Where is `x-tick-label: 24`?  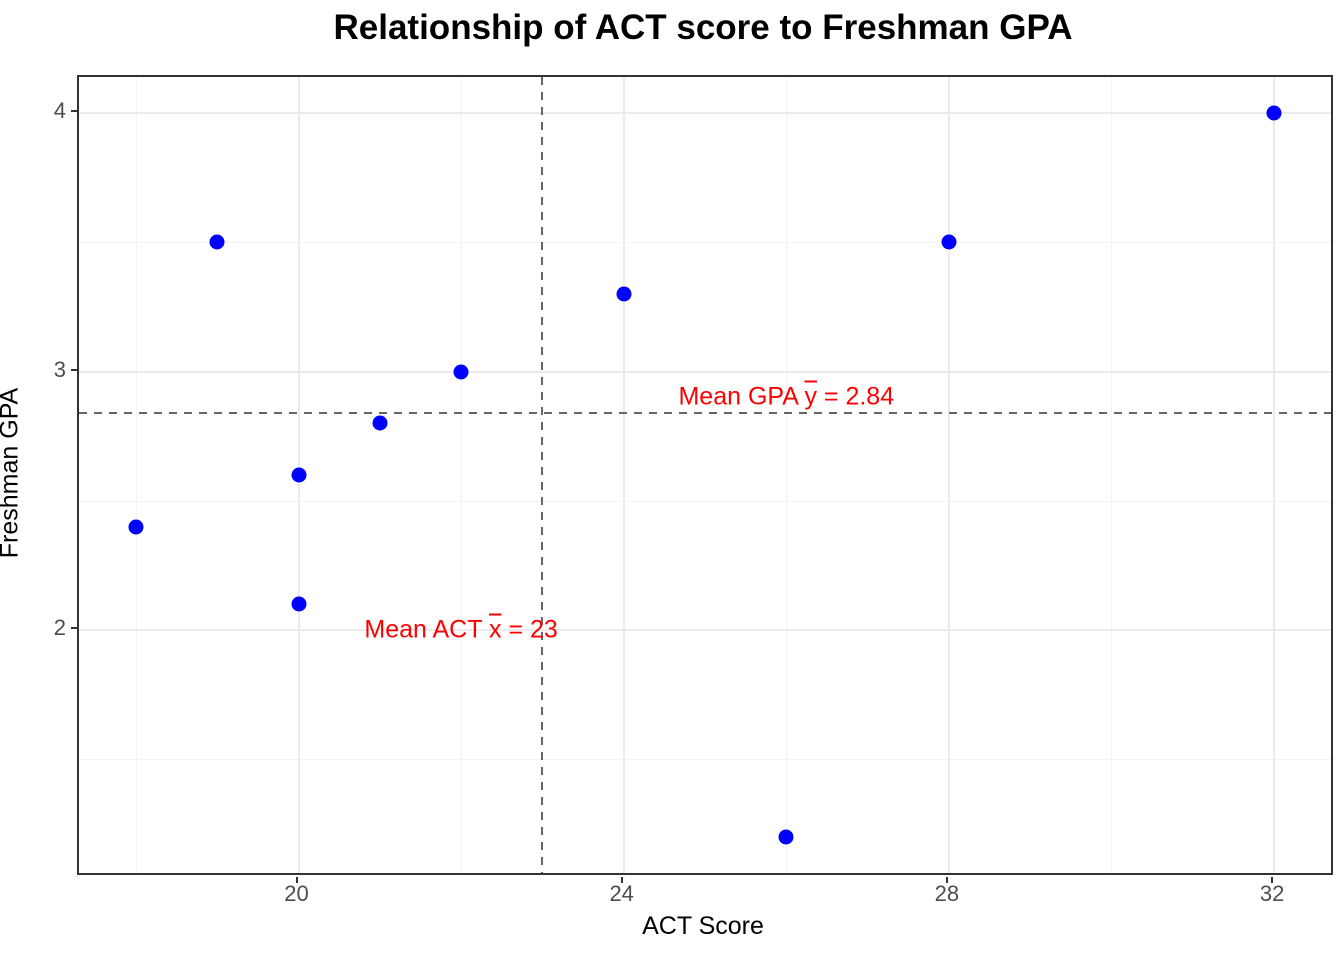
x-tick-label: 24 is located at coordinates (621, 893).